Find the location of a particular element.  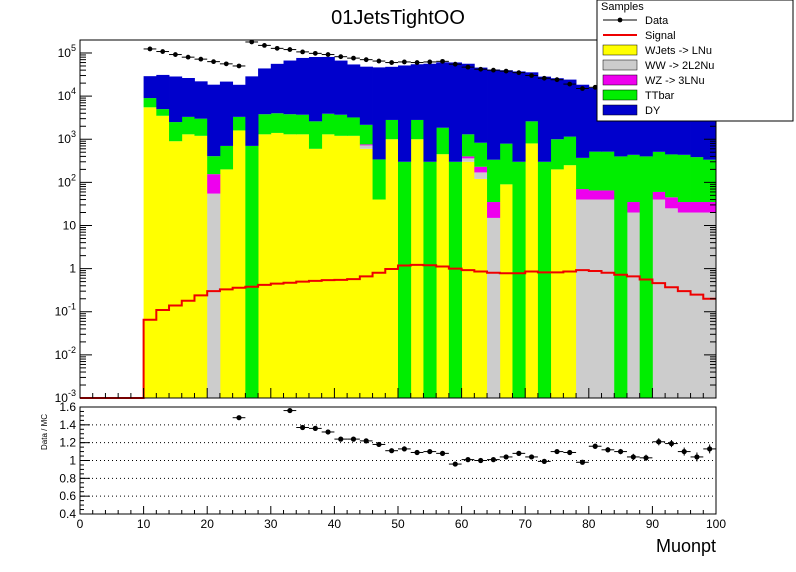

x-tick-label: 10 is located at coordinates (144, 524).